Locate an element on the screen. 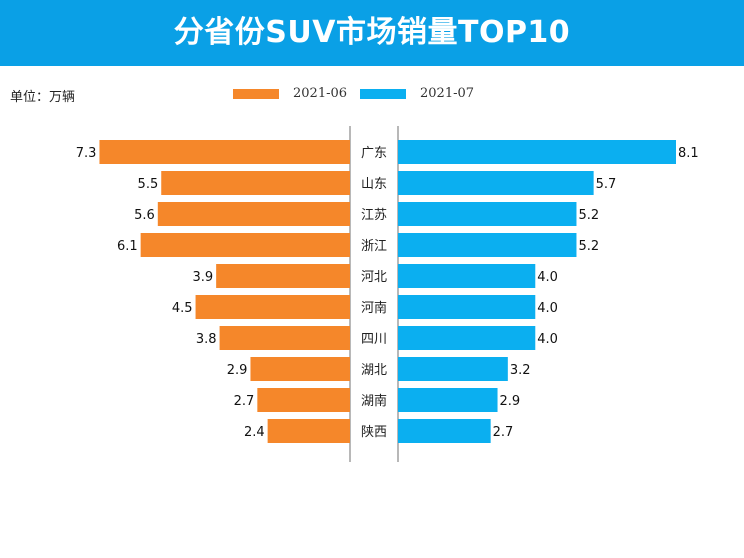  title-banner is located at coordinates (372, 33).